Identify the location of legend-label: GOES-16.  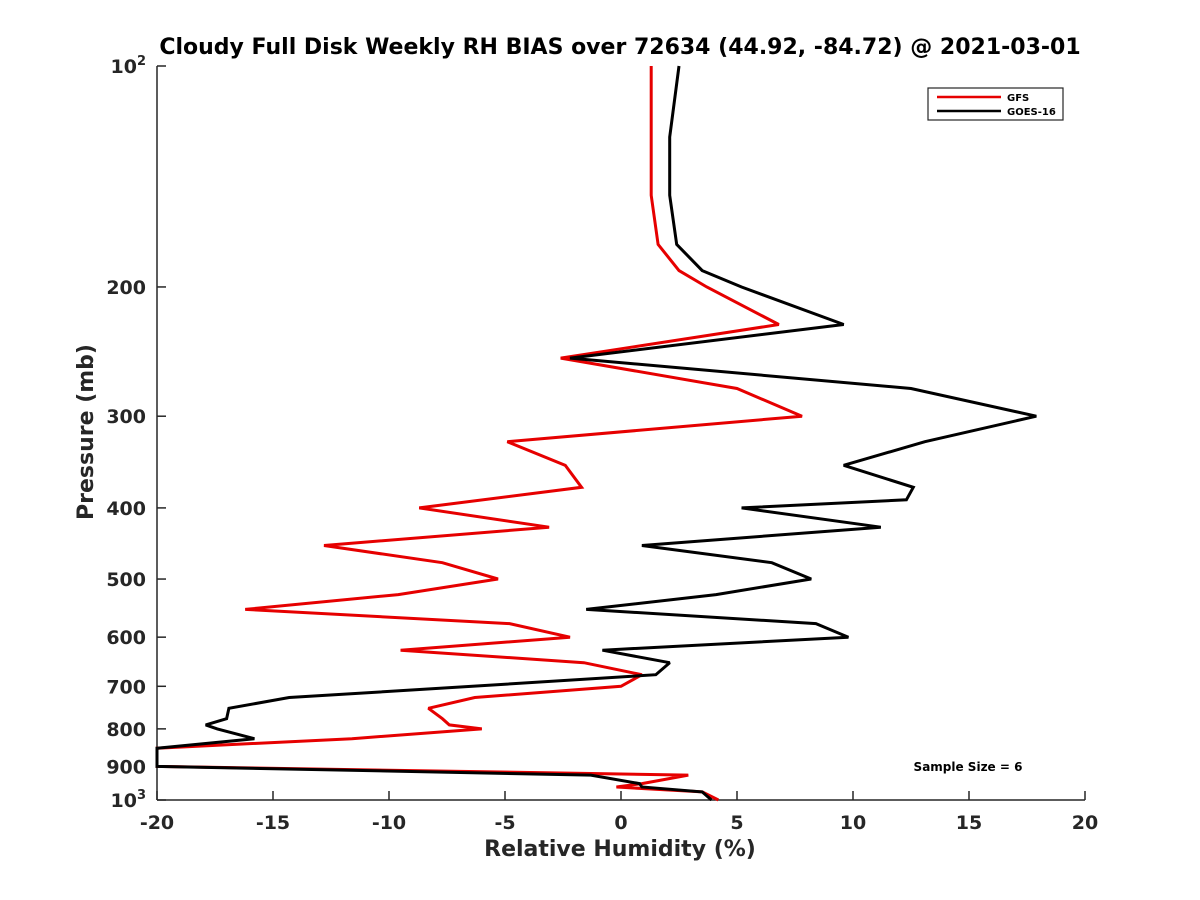
(1031, 112).